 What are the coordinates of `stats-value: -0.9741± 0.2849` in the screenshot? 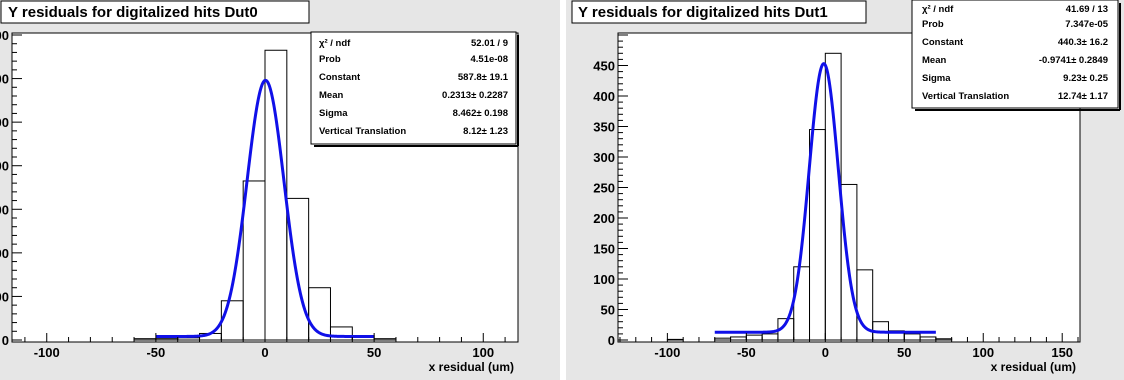 It's located at (1073, 60).